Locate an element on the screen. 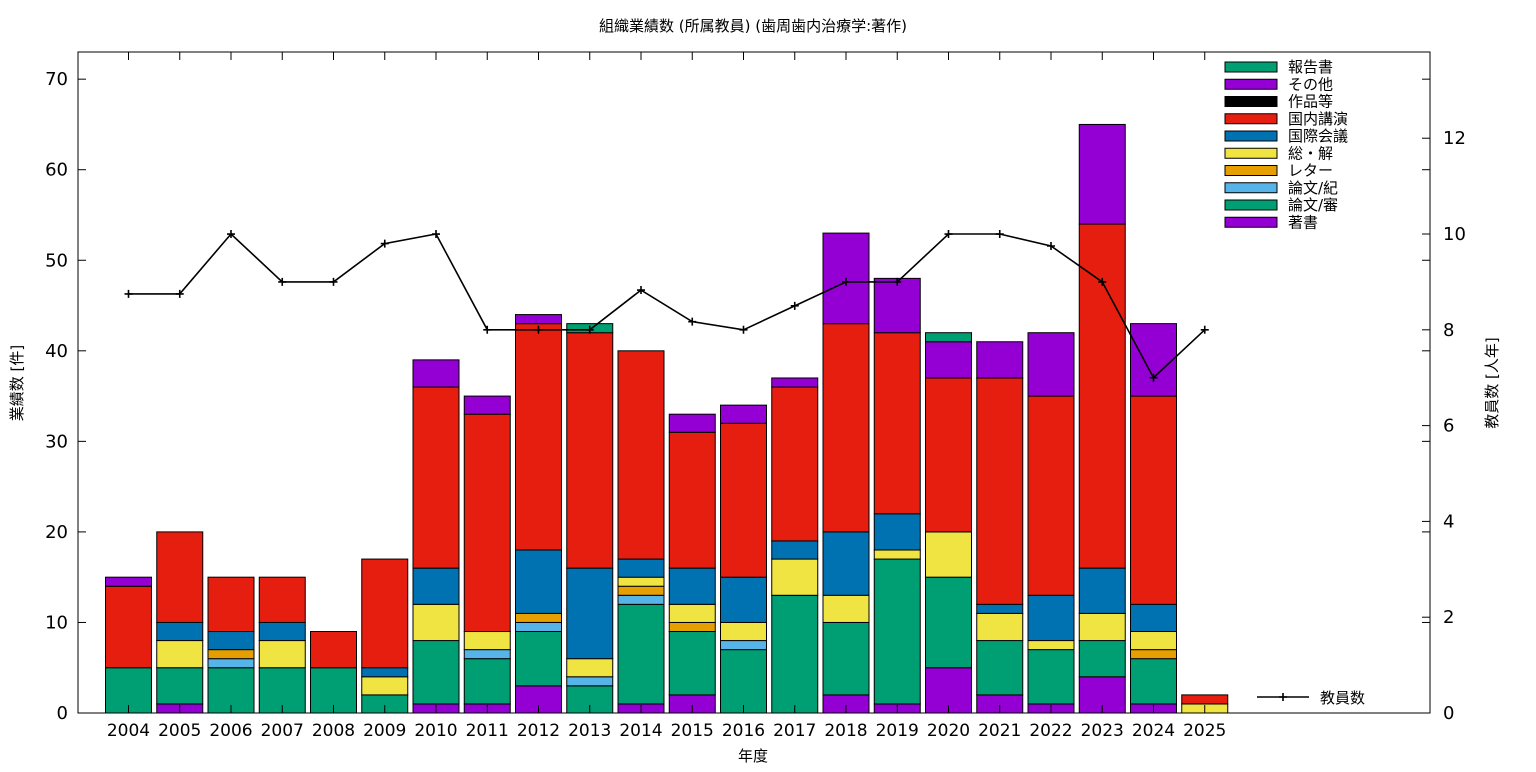 This screenshot has height=772, width=1536. legend-label: 報告書 is located at coordinates (1310, 67).